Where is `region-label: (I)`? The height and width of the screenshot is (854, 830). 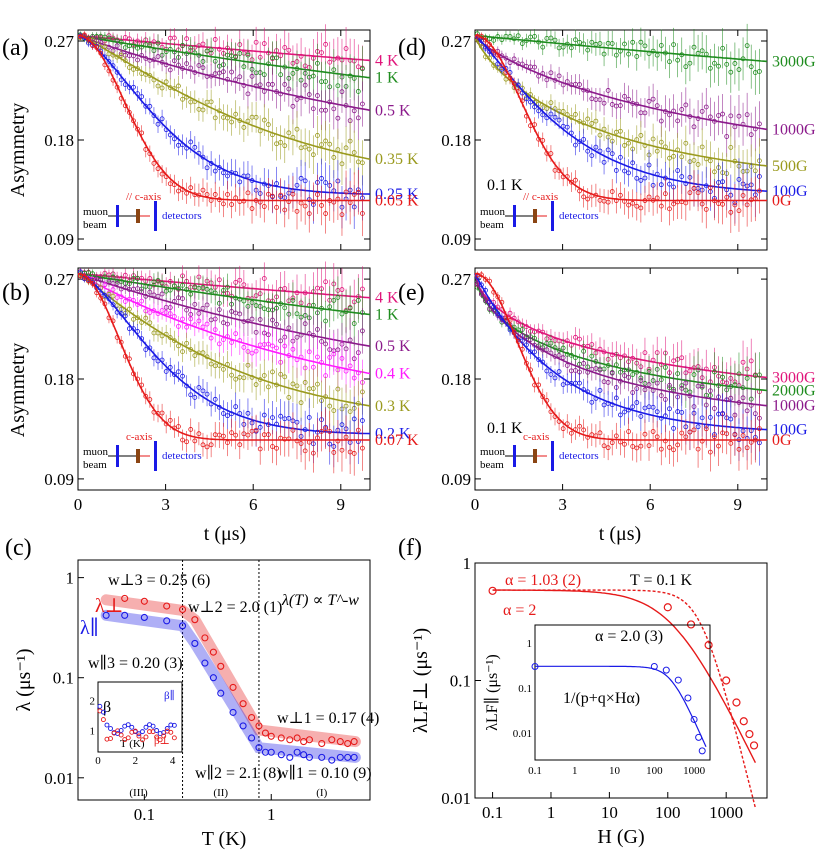 region-label: (I) is located at coordinates (321, 793).